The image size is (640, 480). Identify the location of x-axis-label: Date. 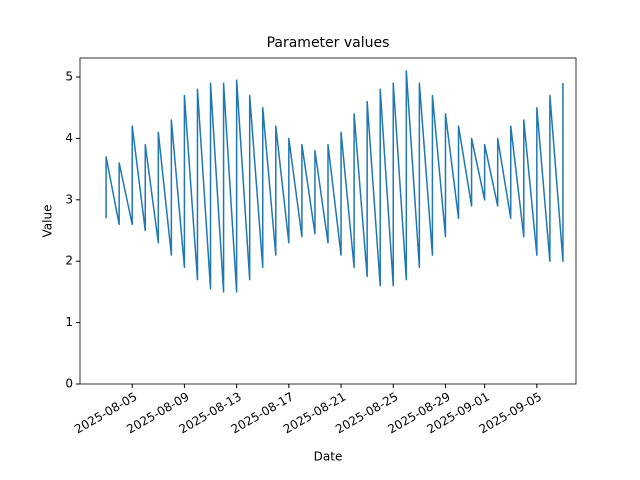
(328, 457).